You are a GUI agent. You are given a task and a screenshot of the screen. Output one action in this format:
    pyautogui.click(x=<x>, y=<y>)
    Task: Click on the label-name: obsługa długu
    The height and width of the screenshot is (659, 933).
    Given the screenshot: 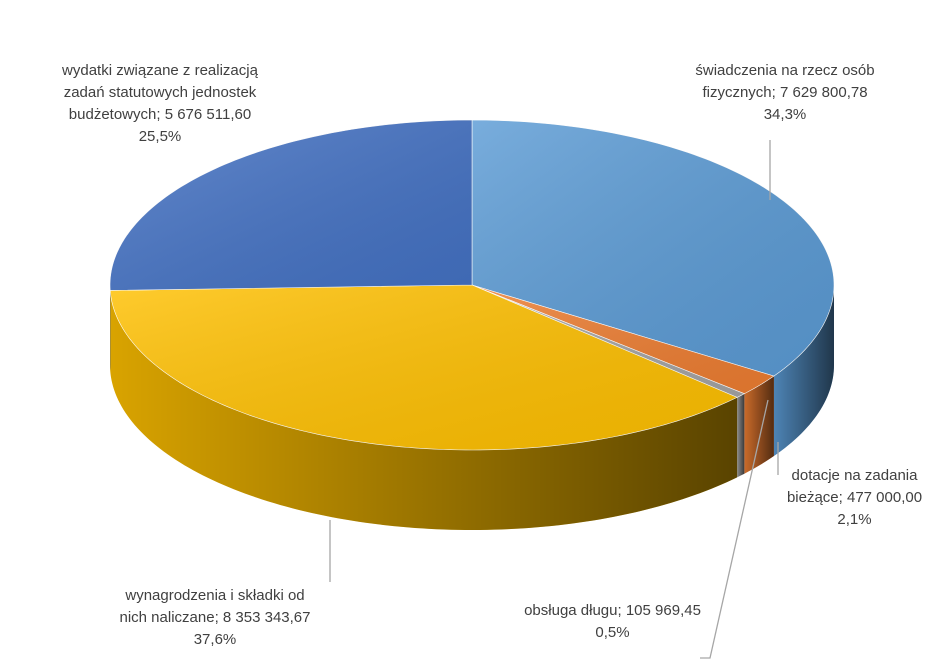 What is the action you would take?
    pyautogui.click(x=571, y=610)
    